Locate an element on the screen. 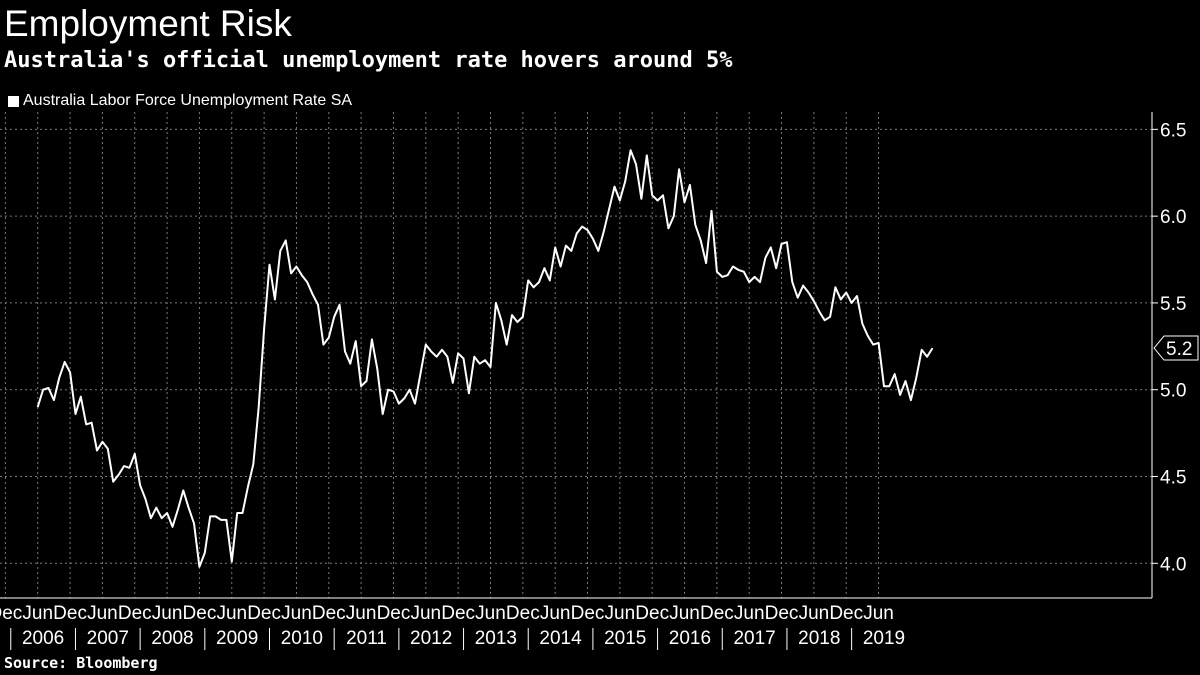  year-label: 2008 is located at coordinates (172, 638).